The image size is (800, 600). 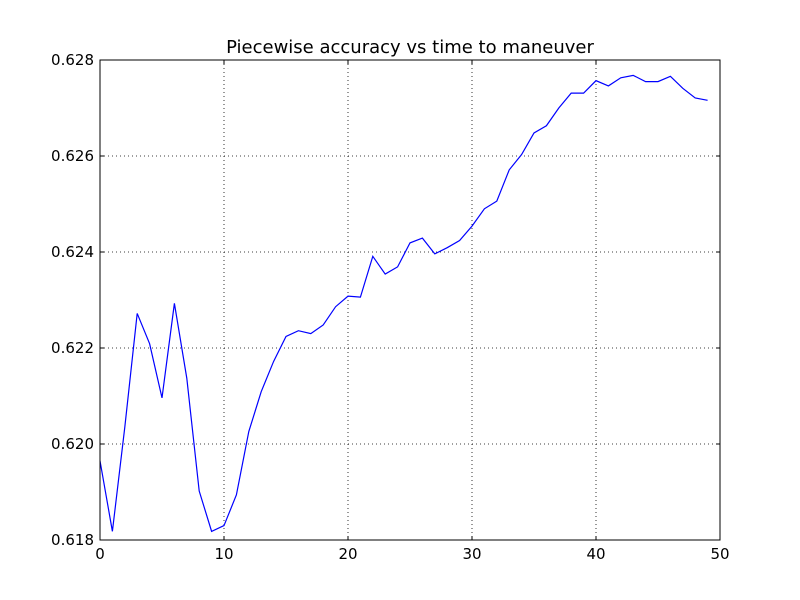 I want to click on x-tick-label: 40, so click(x=595, y=554).